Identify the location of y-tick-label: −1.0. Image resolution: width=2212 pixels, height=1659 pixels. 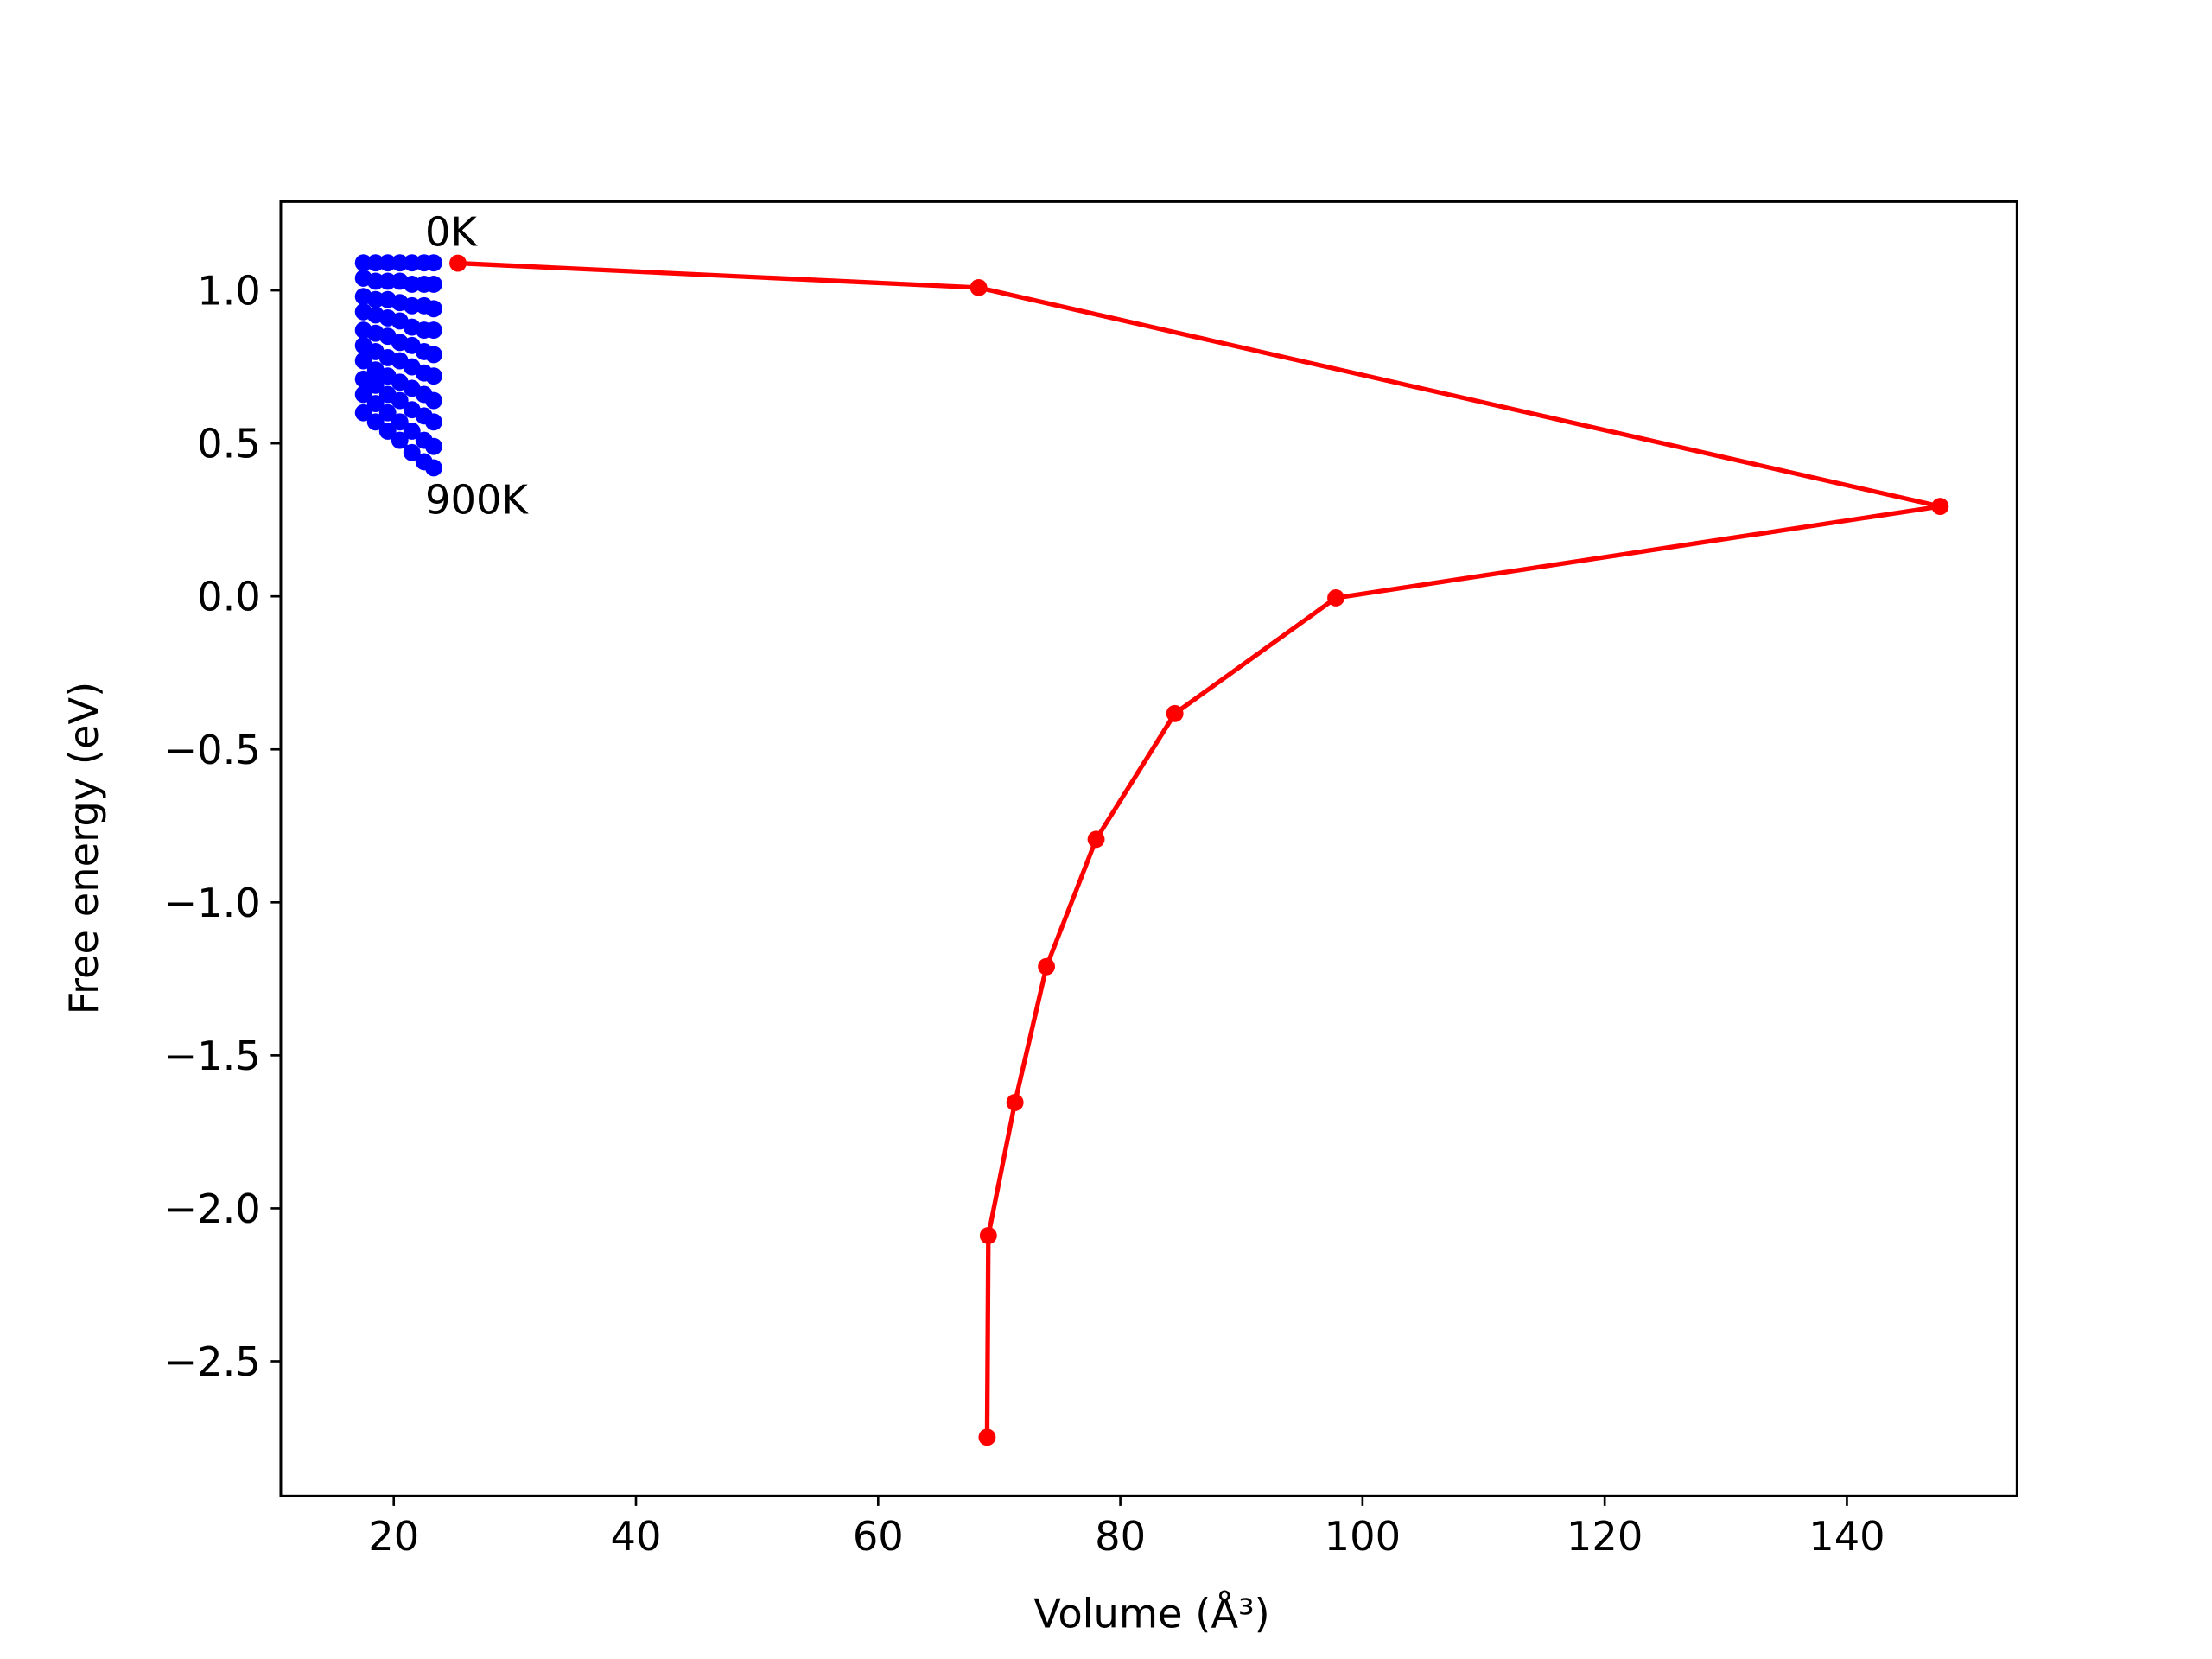
(211, 903).